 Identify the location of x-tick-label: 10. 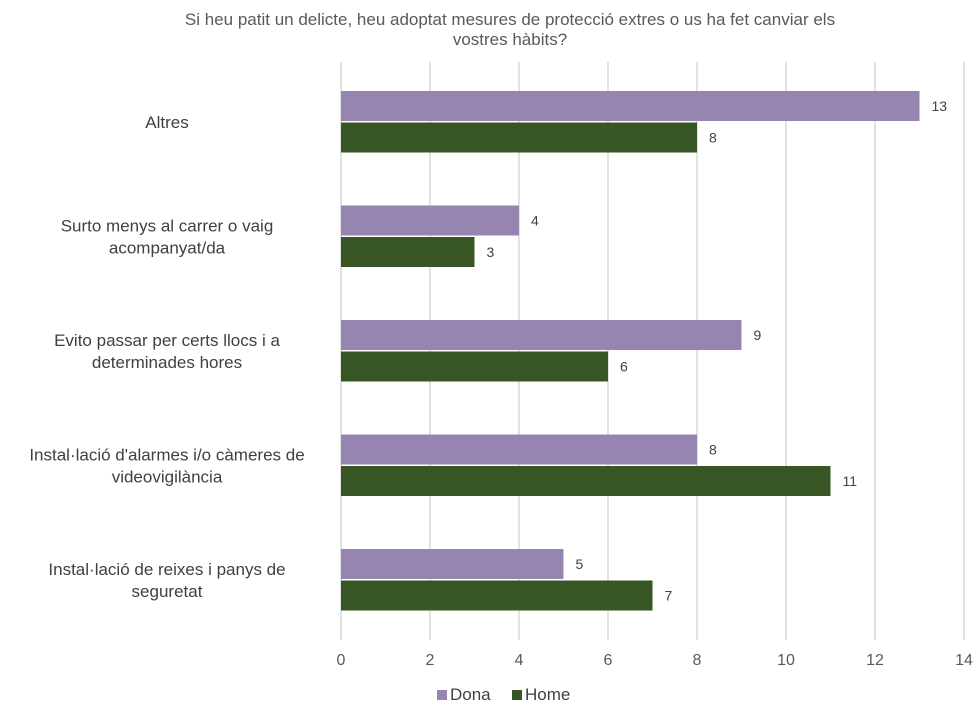
(786, 660).